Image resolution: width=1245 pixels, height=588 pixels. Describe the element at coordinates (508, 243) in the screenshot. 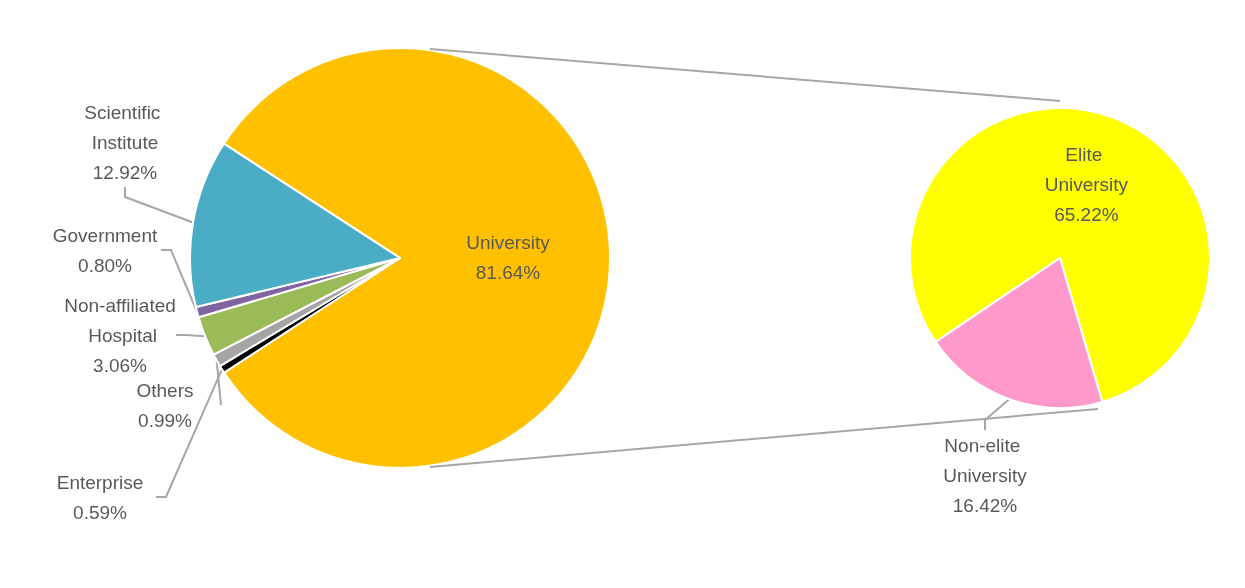

I see `slice-label: University` at that location.